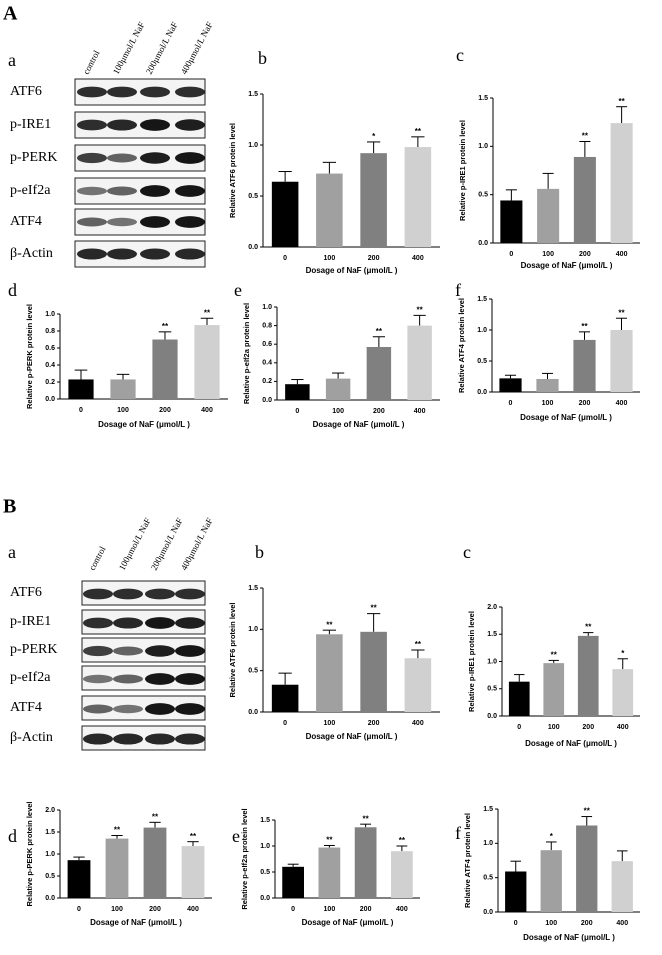  What do you see at coordinates (623, 653) in the screenshot?
I see `significance: *` at bounding box center [623, 653].